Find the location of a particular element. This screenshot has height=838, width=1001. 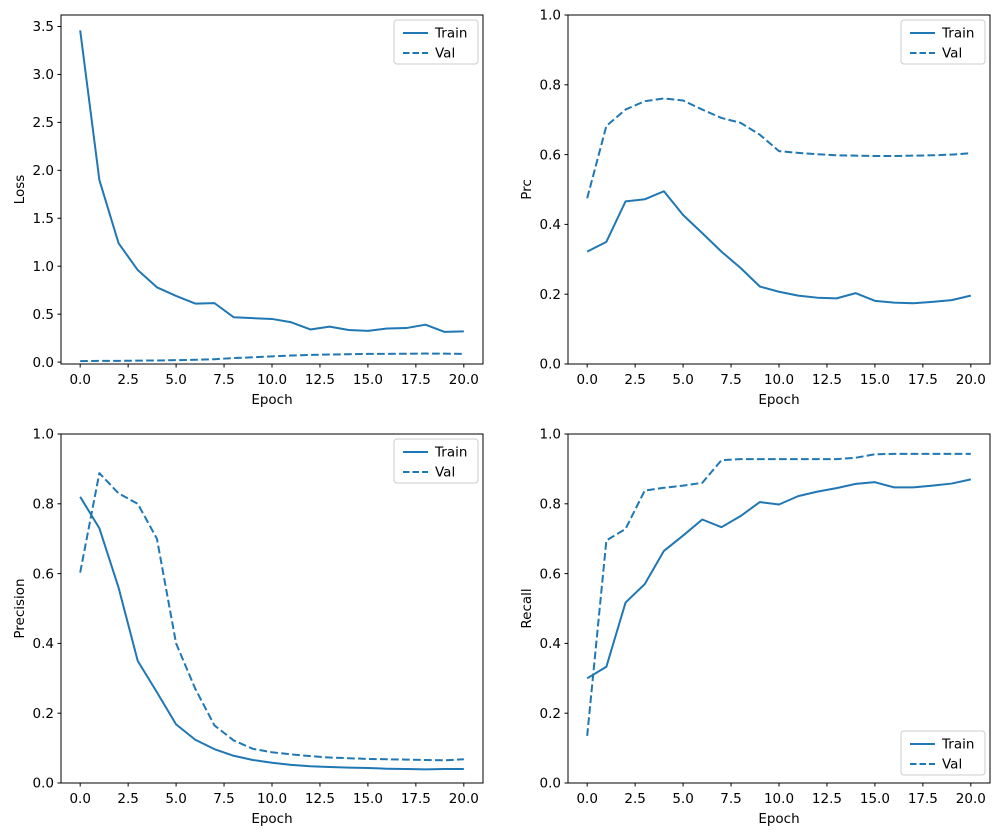

precision-ylabel: Precision is located at coordinates (20, 608).